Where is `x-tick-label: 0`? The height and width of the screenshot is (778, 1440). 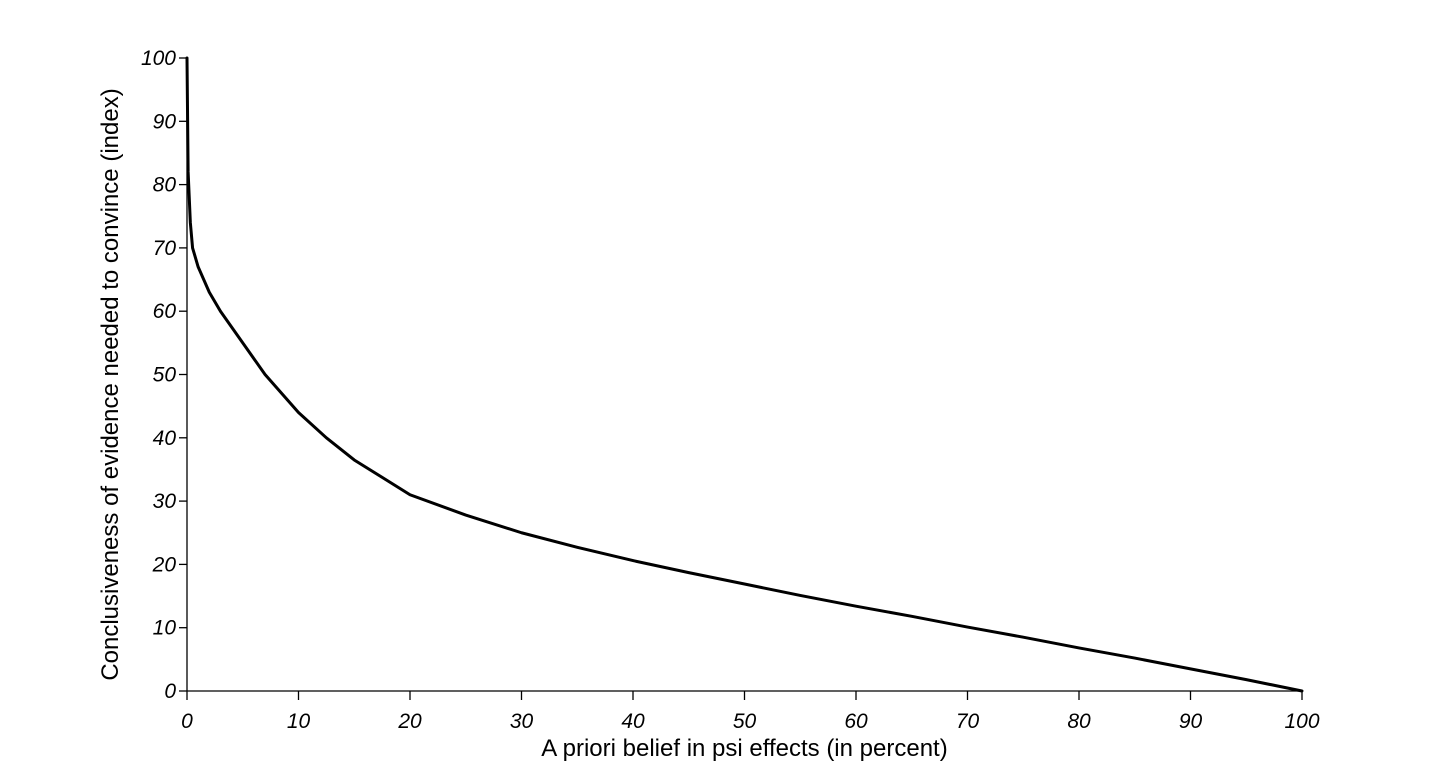 x-tick-label: 0 is located at coordinates (187, 721).